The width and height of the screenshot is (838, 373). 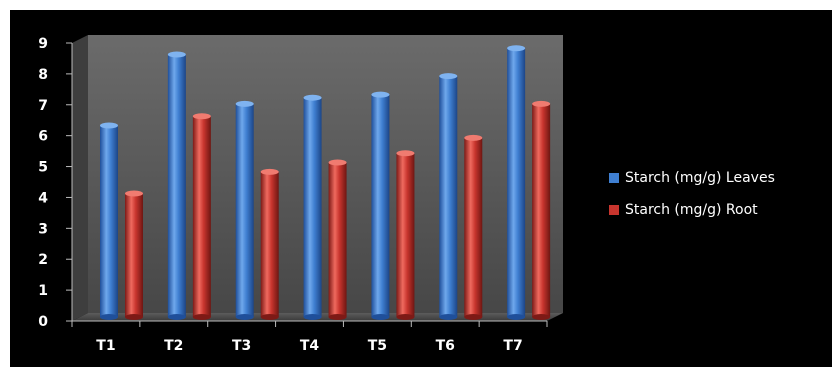 What do you see at coordinates (516, 182) in the screenshot?
I see `bar-t7-leaves` at bounding box center [516, 182].